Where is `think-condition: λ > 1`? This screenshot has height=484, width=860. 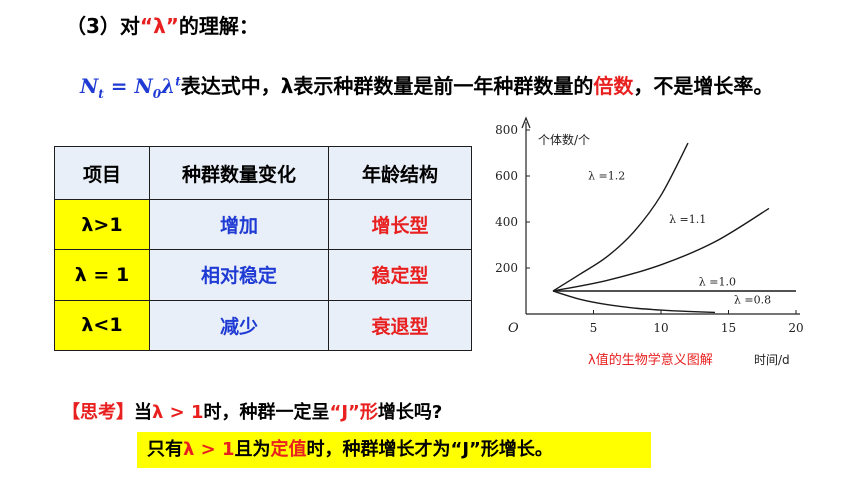 think-condition: λ > 1 is located at coordinates (178, 412).